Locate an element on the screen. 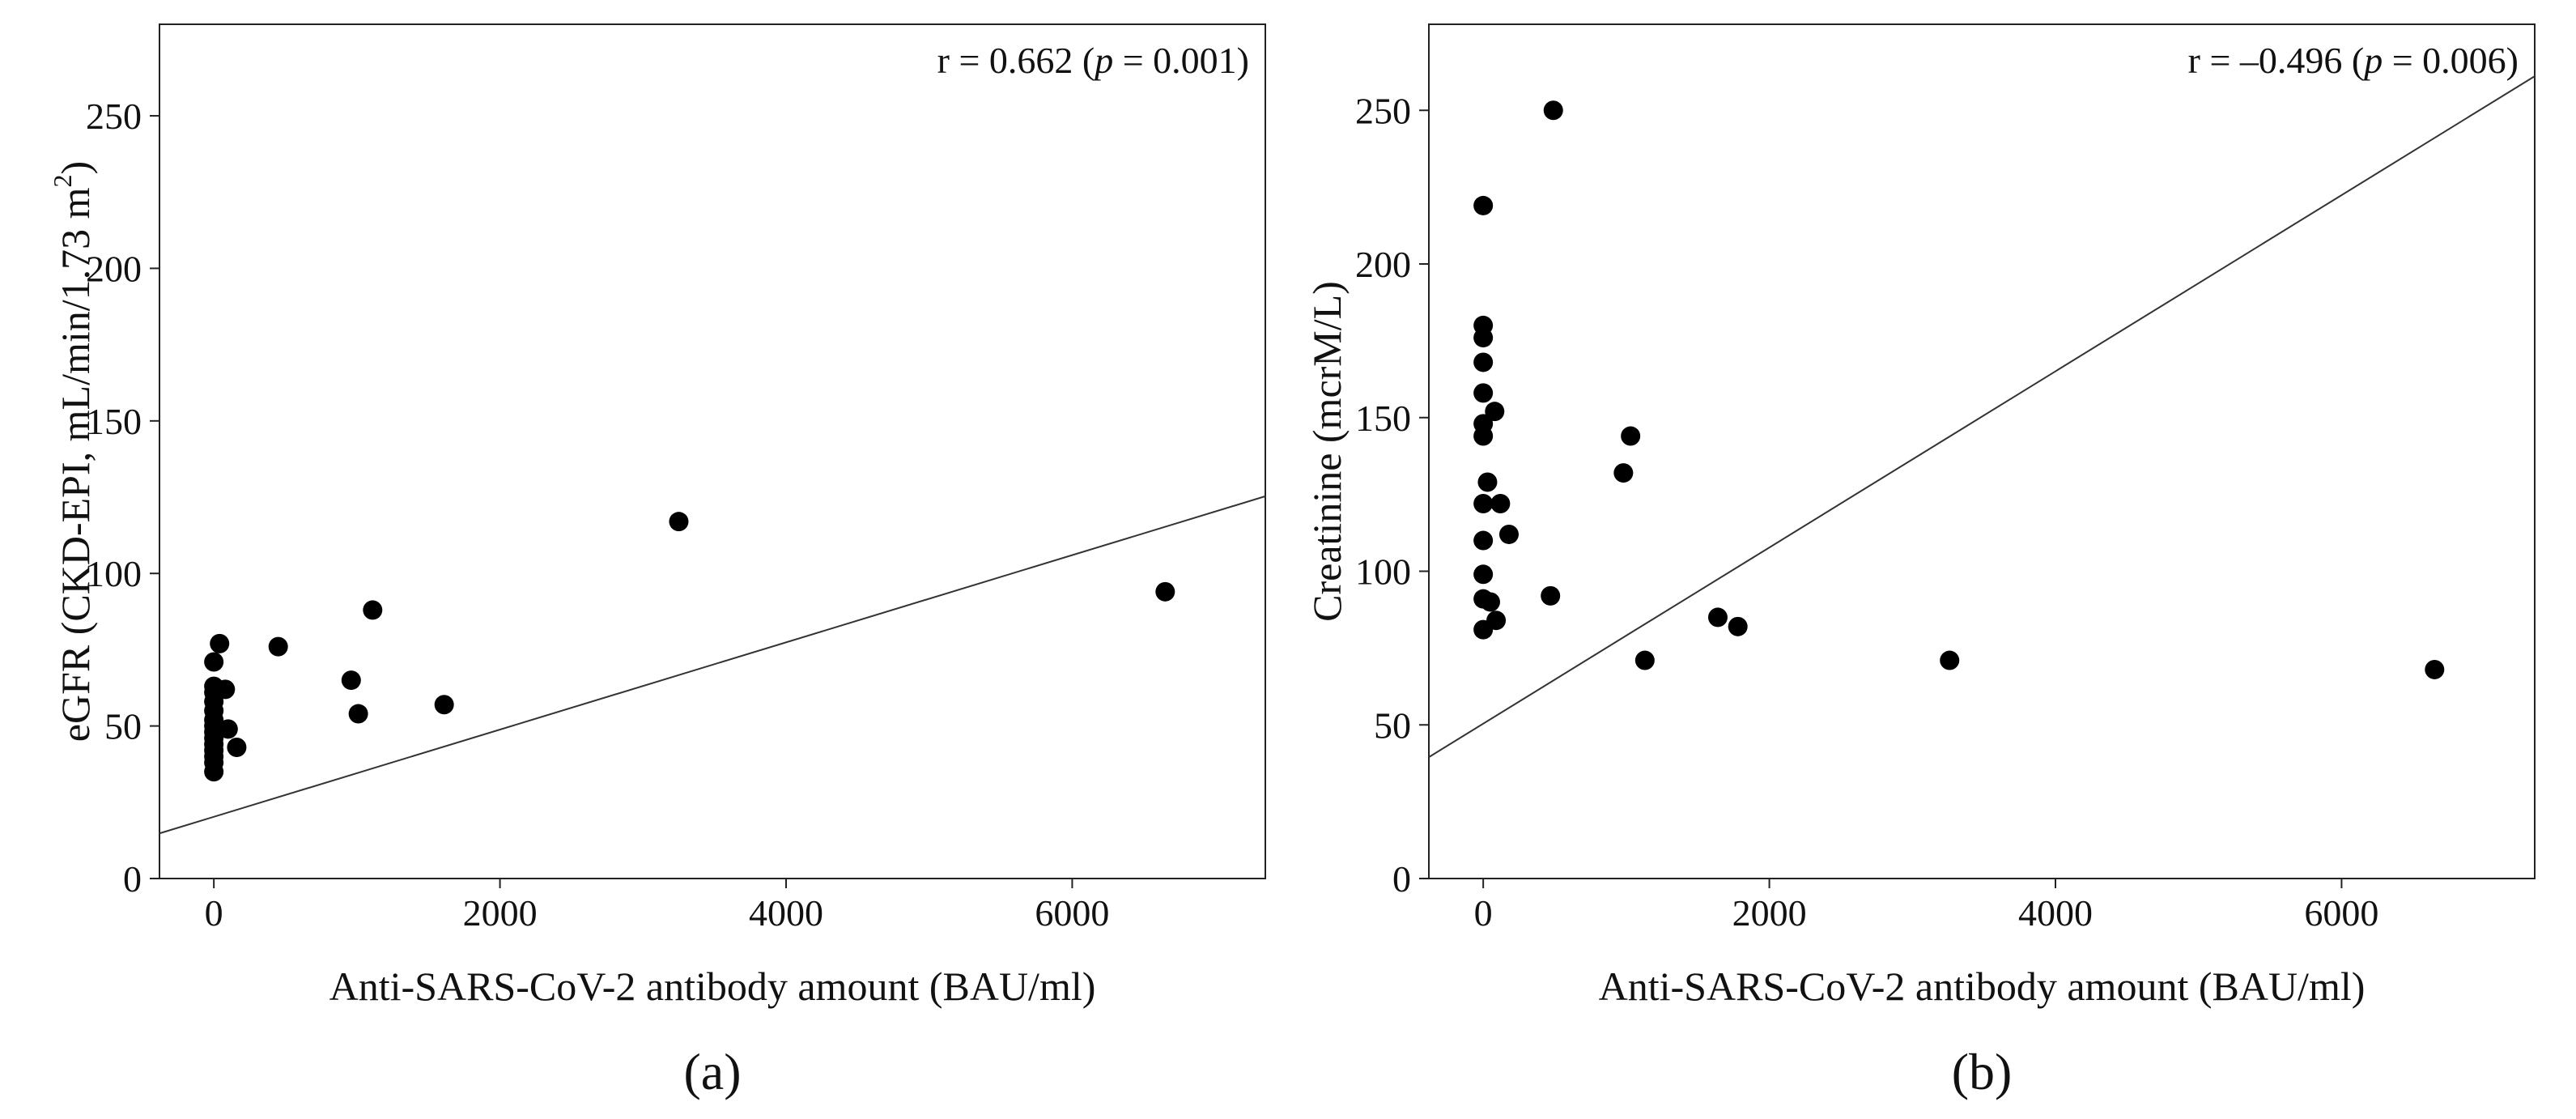 This screenshot has width=2576, height=1119. panel-label-b: (b) is located at coordinates (1982, 1072).